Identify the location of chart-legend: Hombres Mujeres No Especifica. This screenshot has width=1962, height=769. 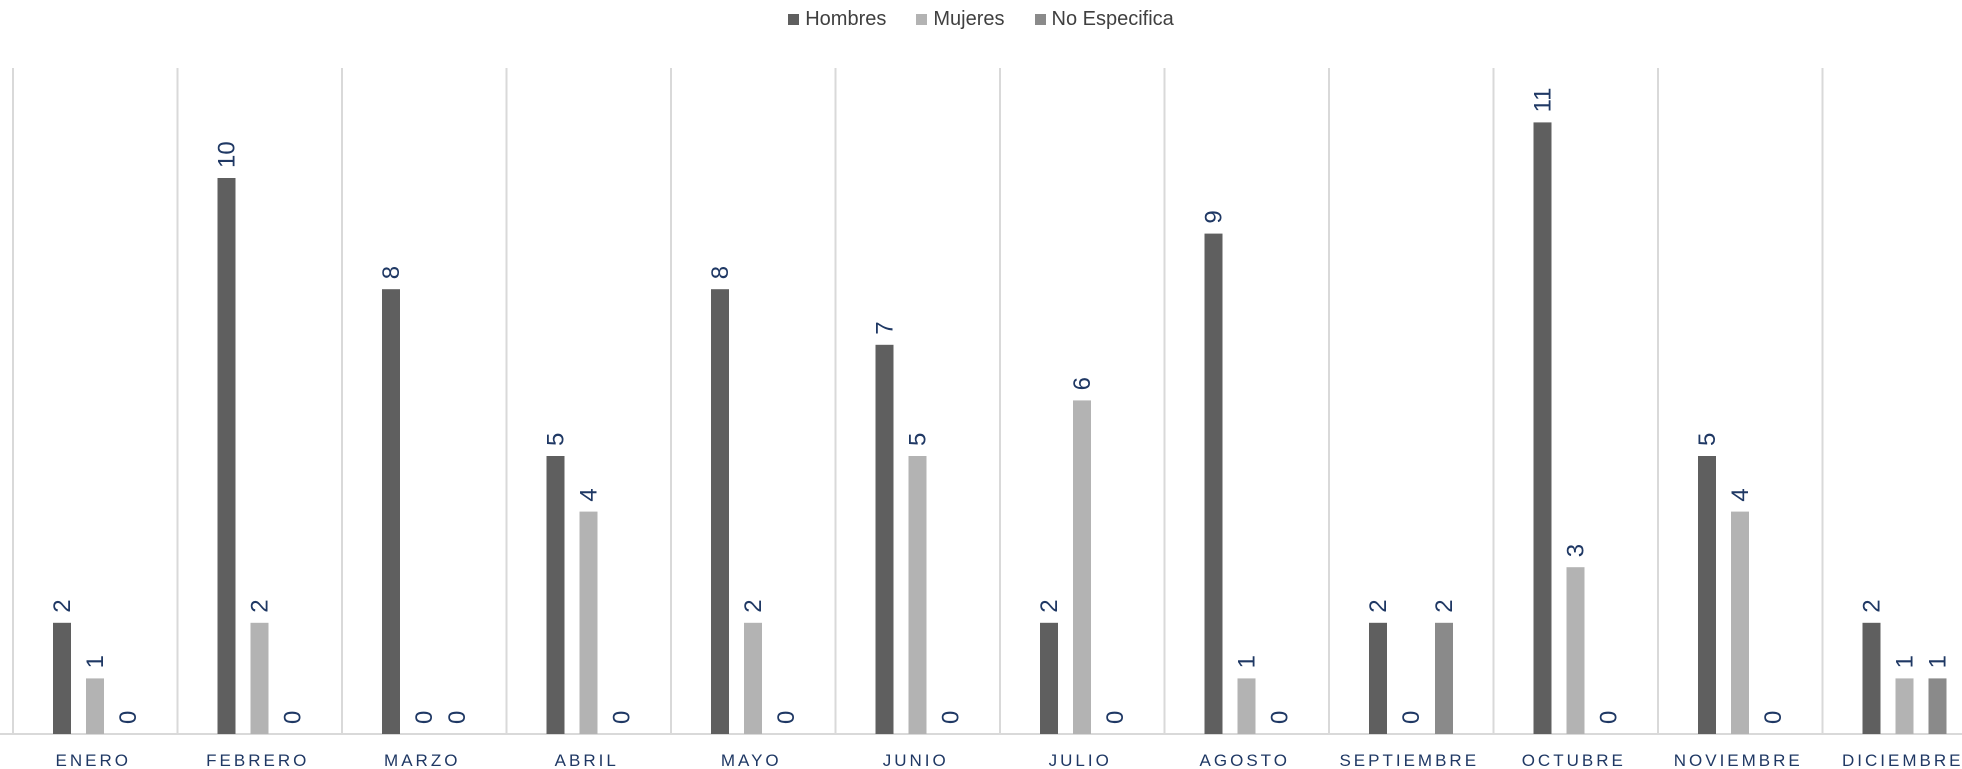
(981, 19).